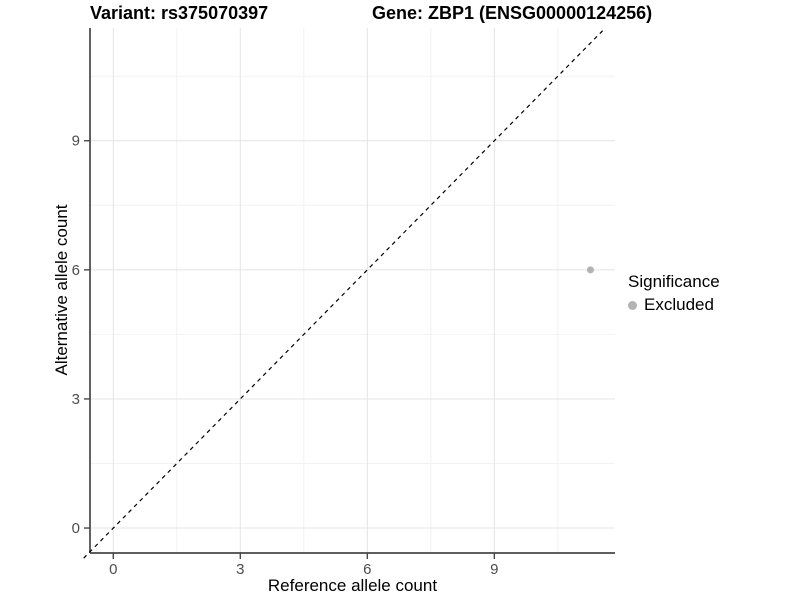 The height and width of the screenshot is (600, 800). Describe the element at coordinates (76, 141) in the screenshot. I see `y-tick-label: 9` at that location.